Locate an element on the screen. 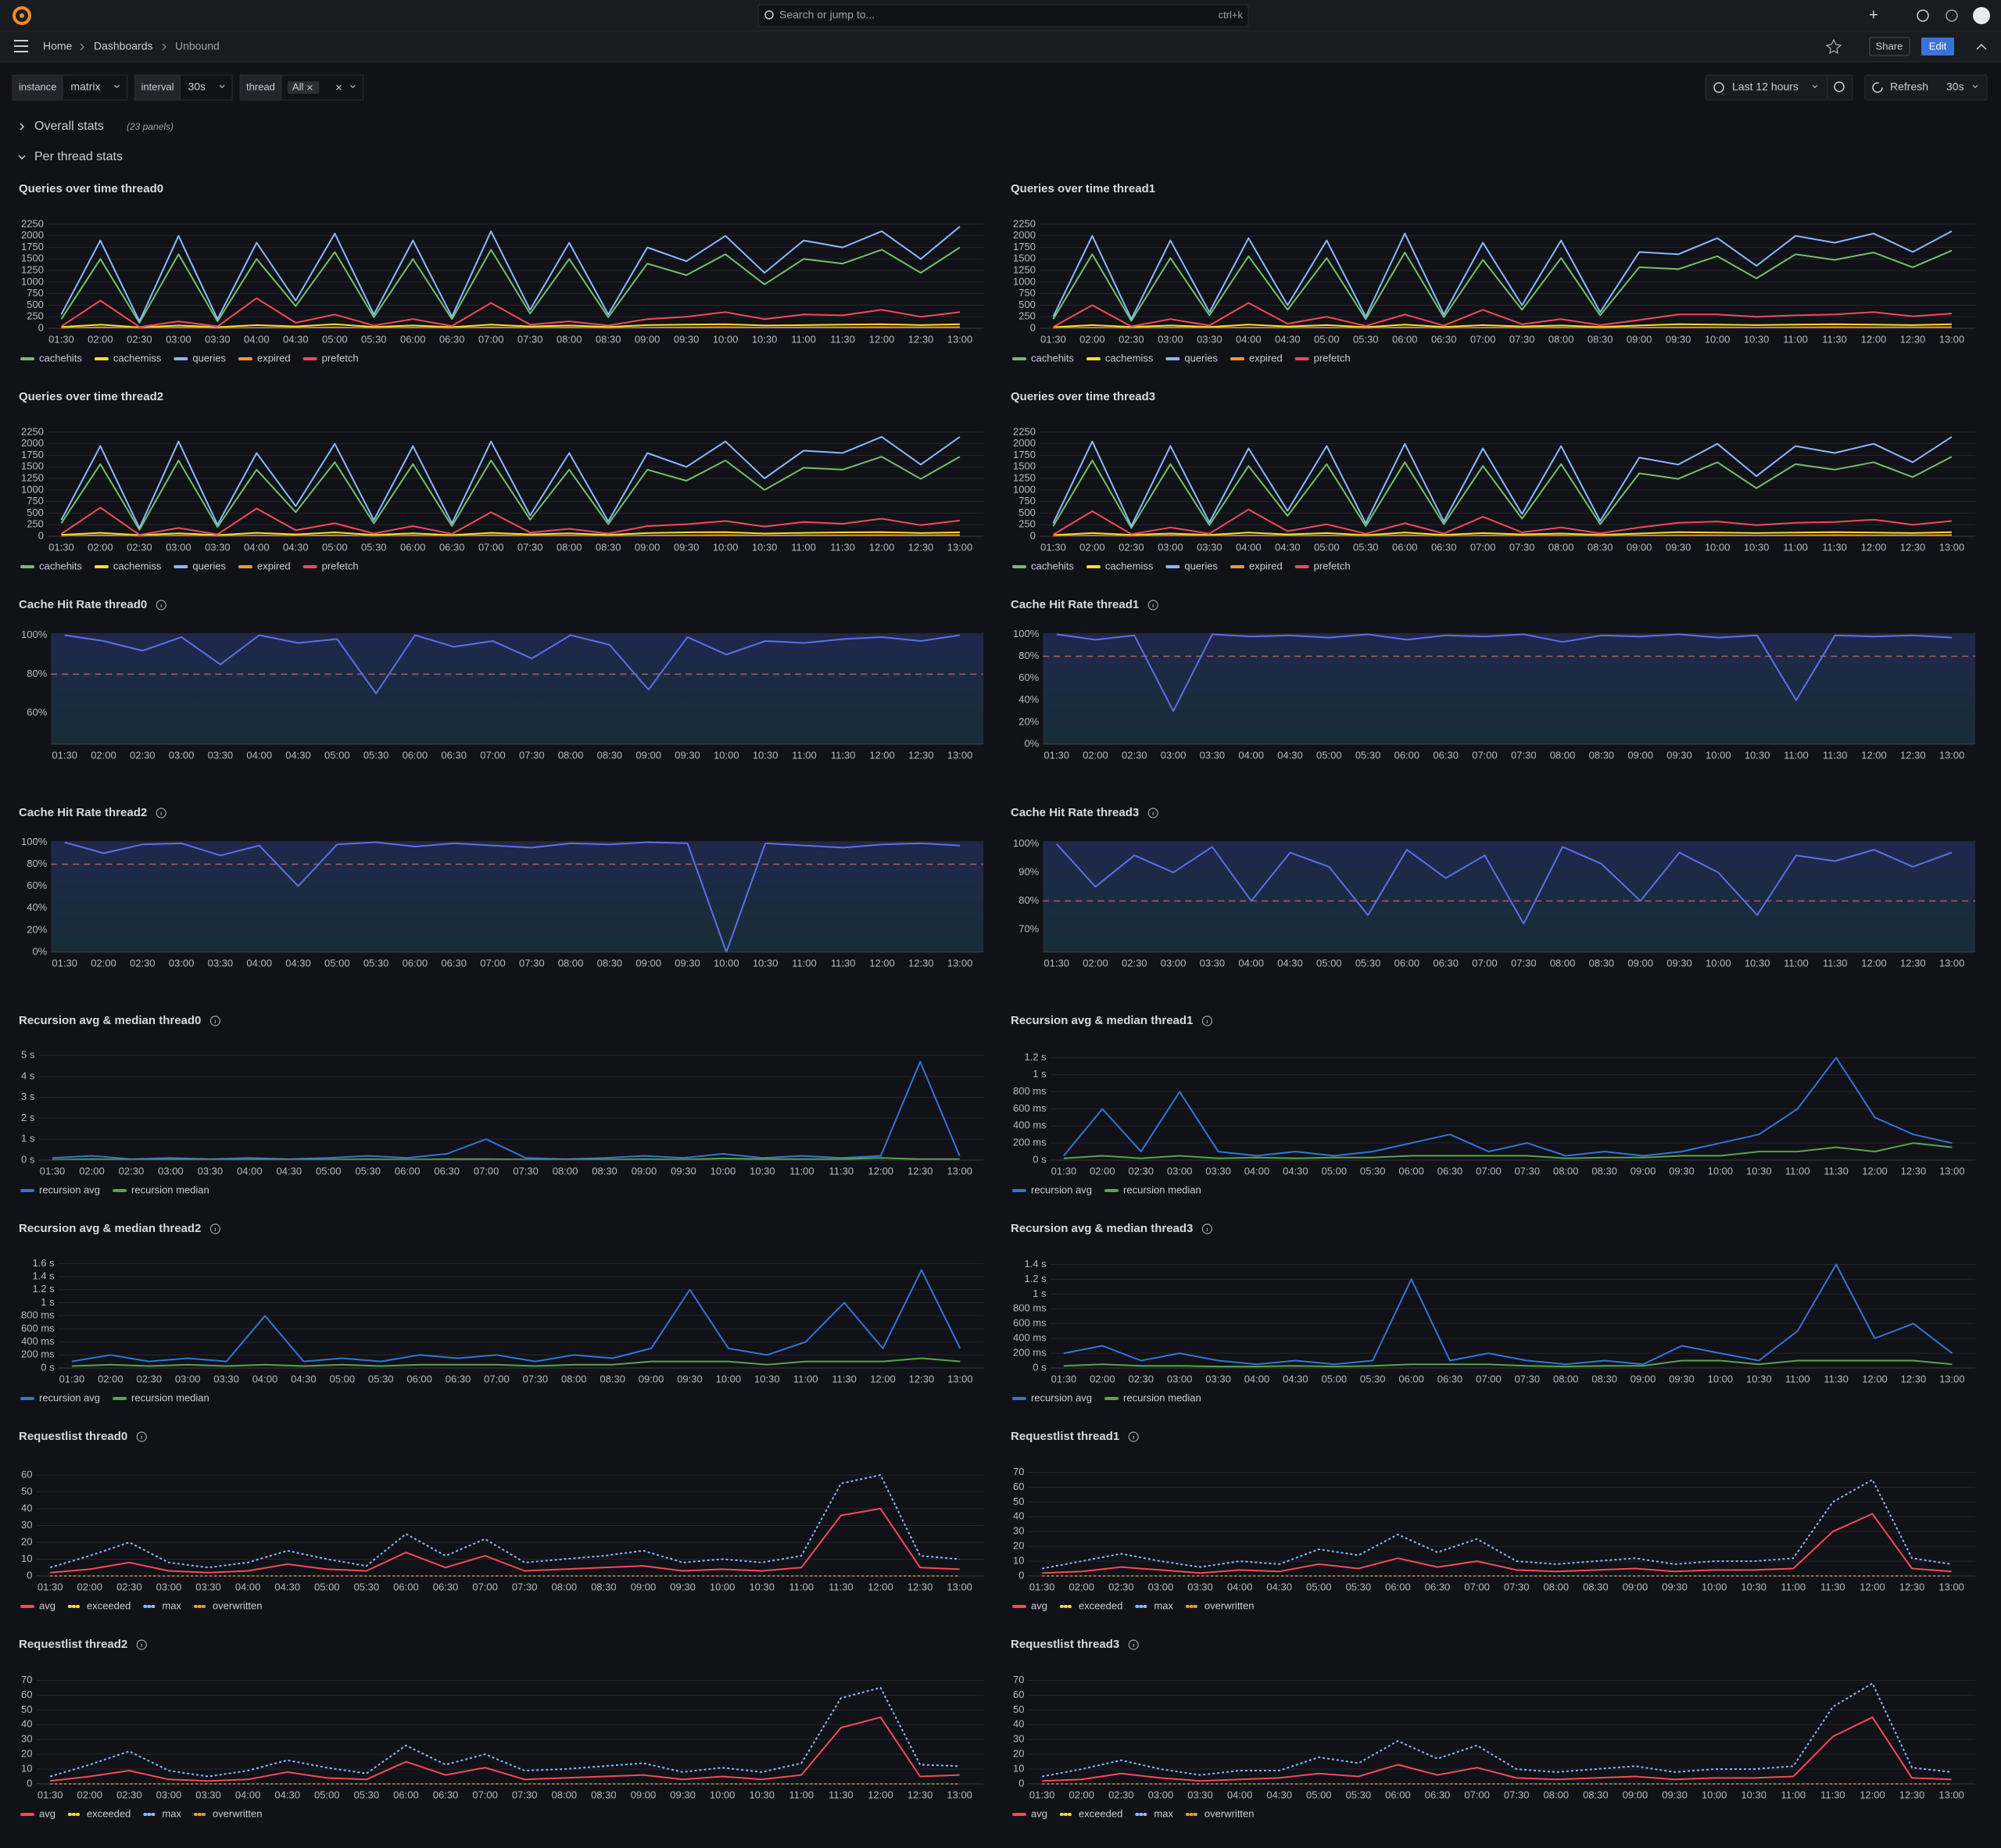 The width and height of the screenshot is (2001, 1848). row-title: Per thread stats is located at coordinates (78, 156).